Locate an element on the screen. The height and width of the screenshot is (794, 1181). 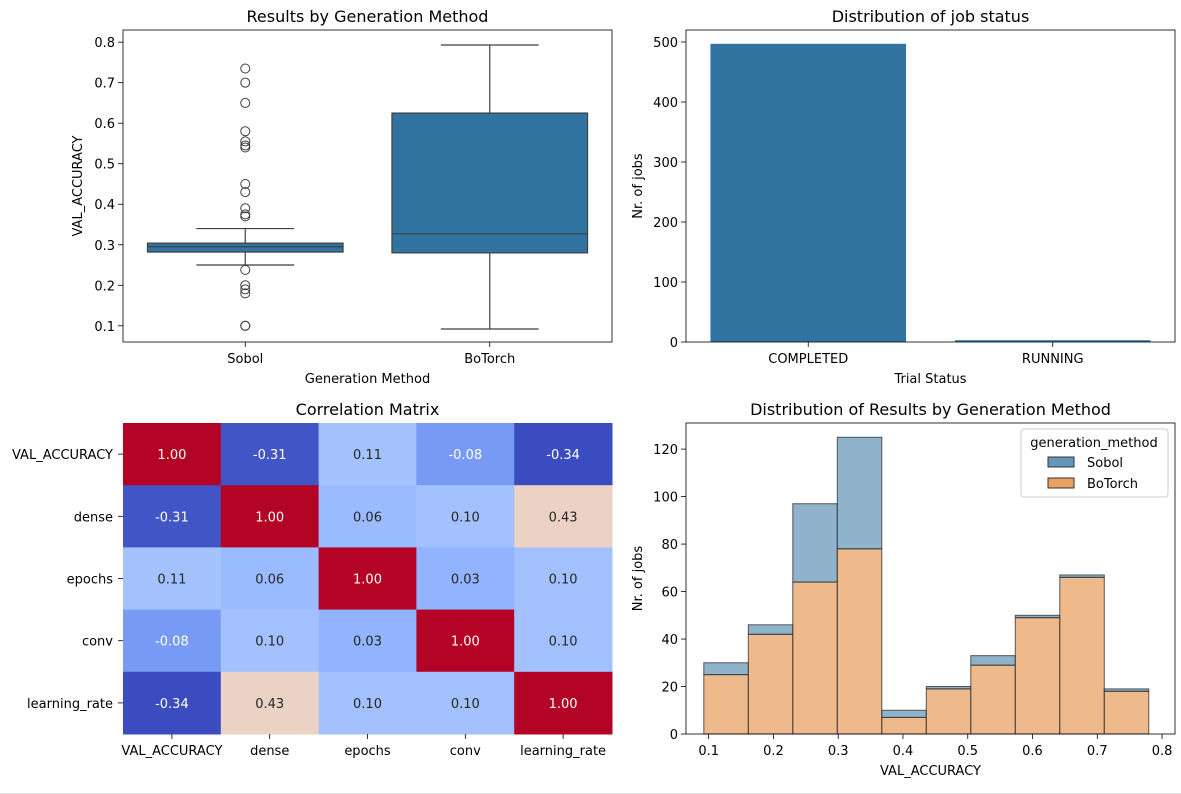
x-tick-label: 0.2 is located at coordinates (773, 751).